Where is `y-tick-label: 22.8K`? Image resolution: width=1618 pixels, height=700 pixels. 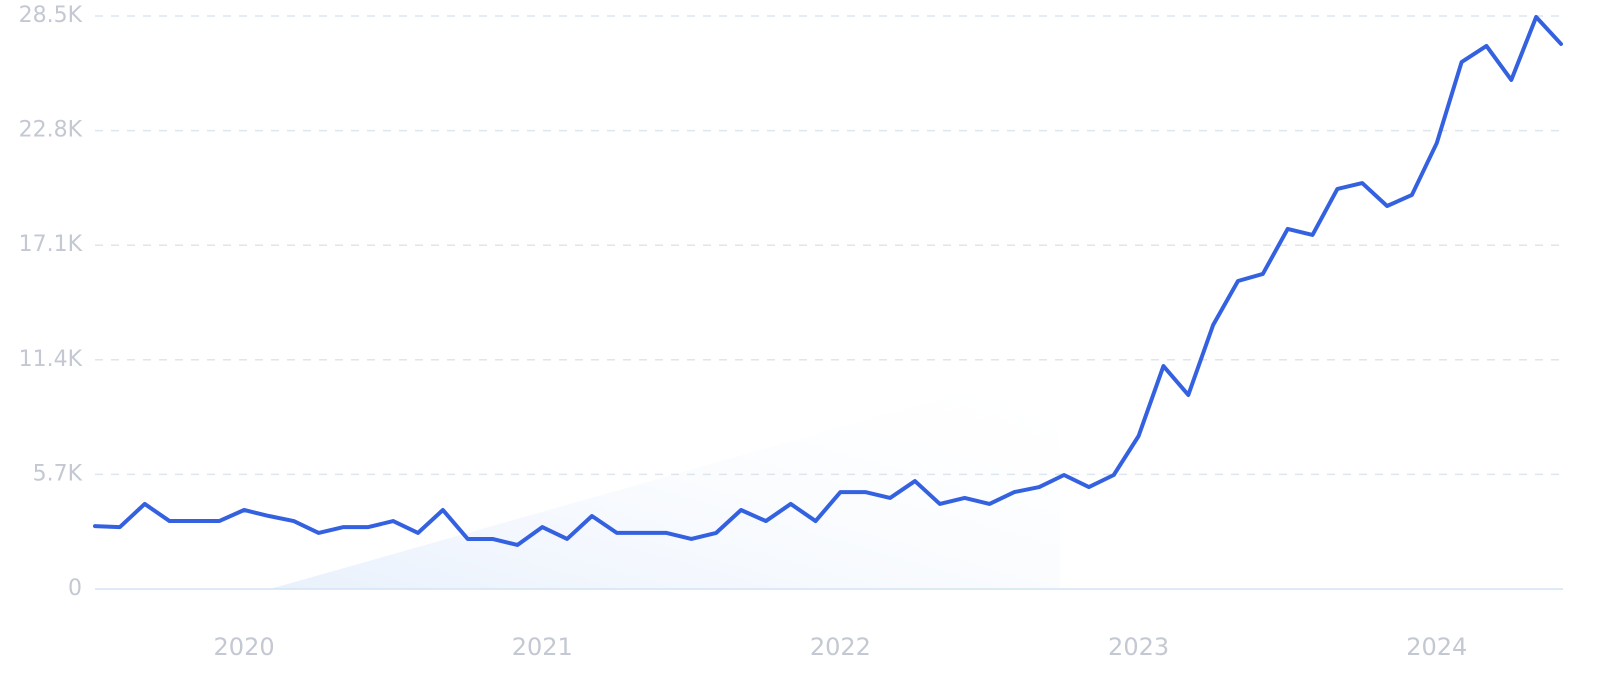 y-tick-label: 22.8K is located at coordinates (51, 130).